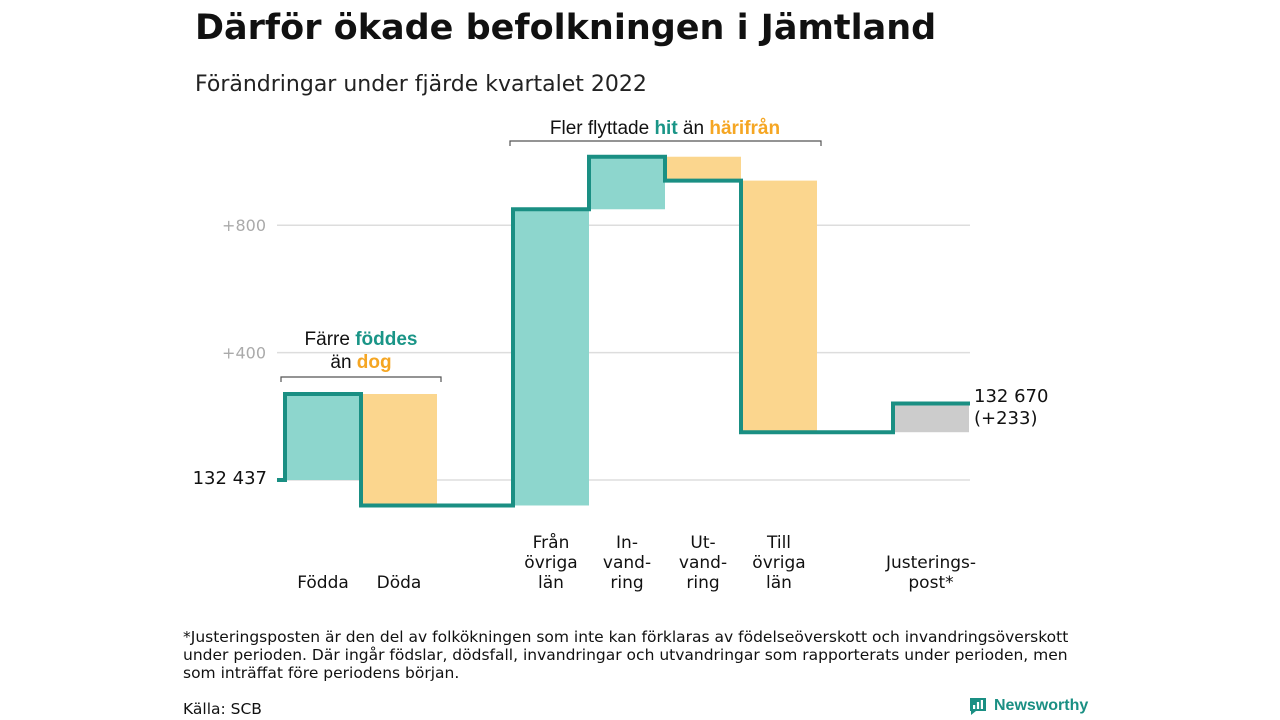 Image resolution: width=1280 pixels, height=720 pixels. I want to click on migration-annotation: Fler flyttade hit än härifrån, so click(665, 128).